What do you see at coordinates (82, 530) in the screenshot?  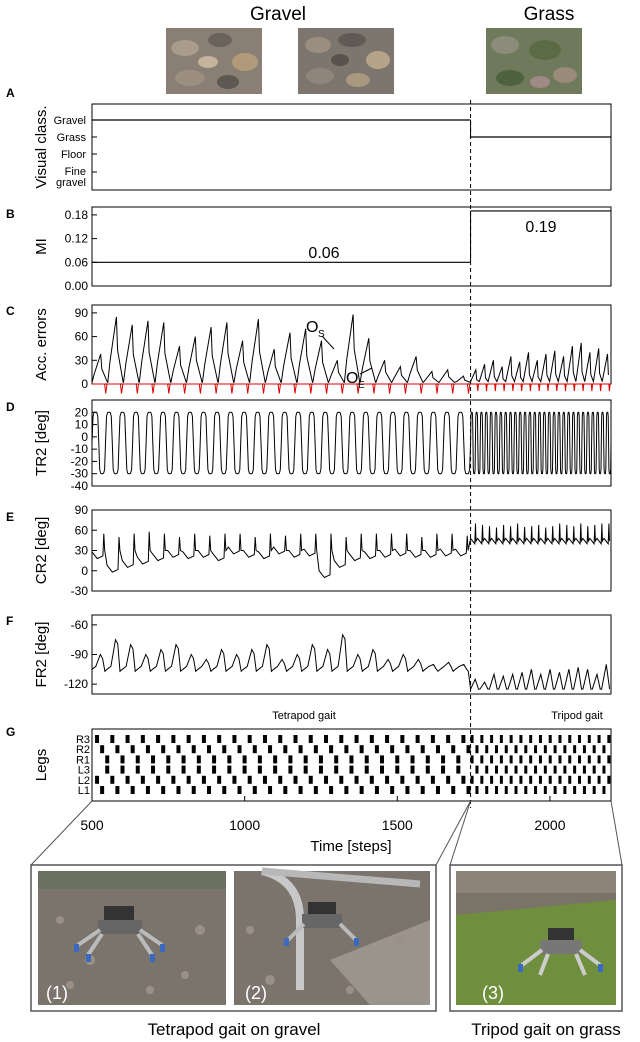 I see `panel-e-tick-label-3: 60` at bounding box center [82, 530].